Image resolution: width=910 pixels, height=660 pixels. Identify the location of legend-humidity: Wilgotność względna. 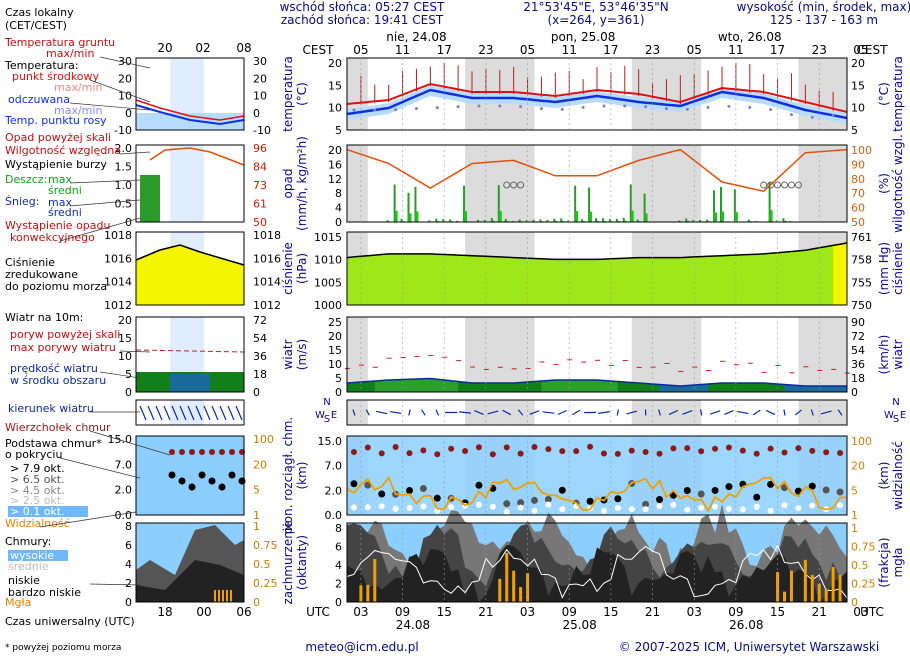
(63, 150).